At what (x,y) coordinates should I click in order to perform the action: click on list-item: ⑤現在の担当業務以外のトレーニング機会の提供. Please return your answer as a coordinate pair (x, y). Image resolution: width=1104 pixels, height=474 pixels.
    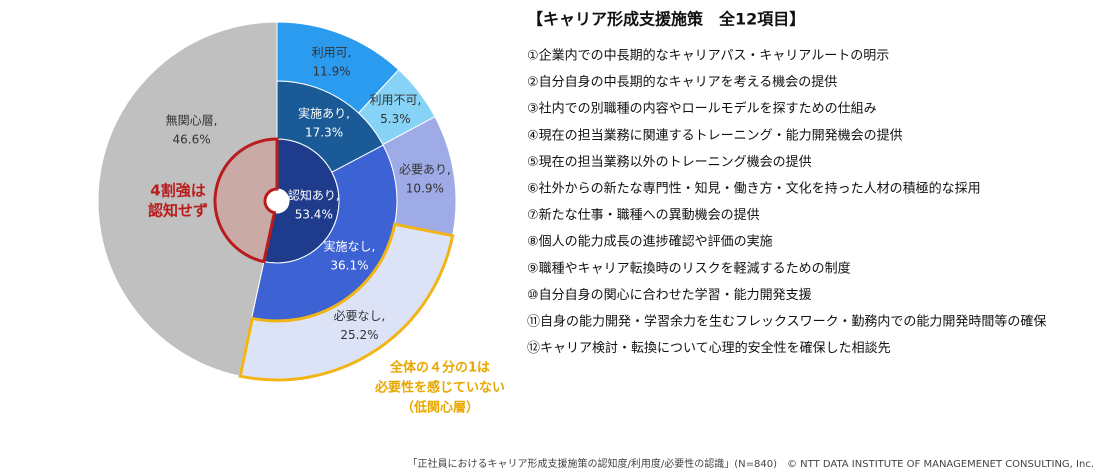
    Looking at the image, I should click on (669, 162).